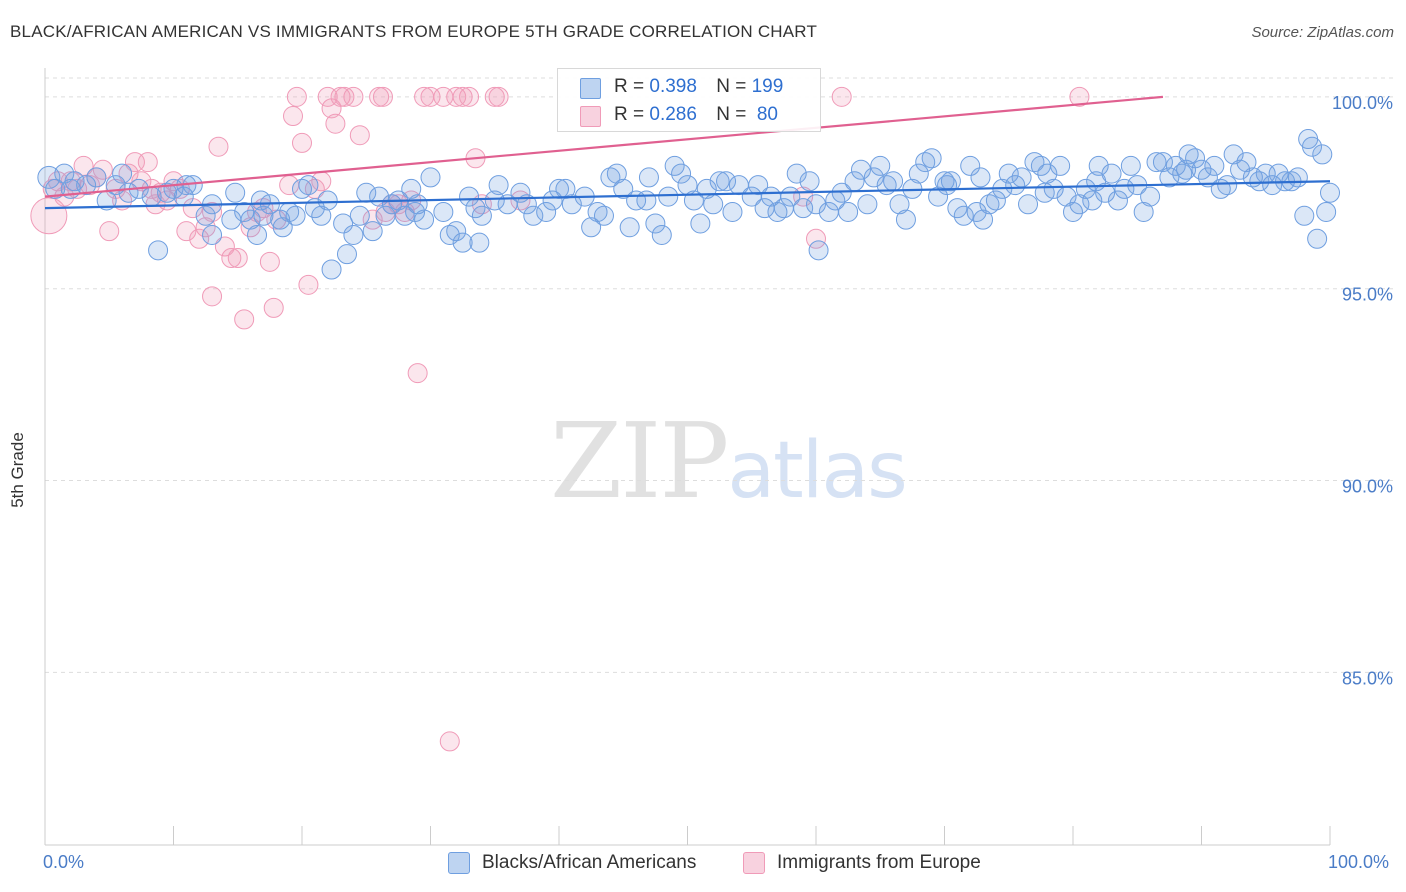 The image size is (1406, 892). Describe the element at coordinates (729, 461) in the screenshot. I see `watermark: ZIPatlas` at that location.